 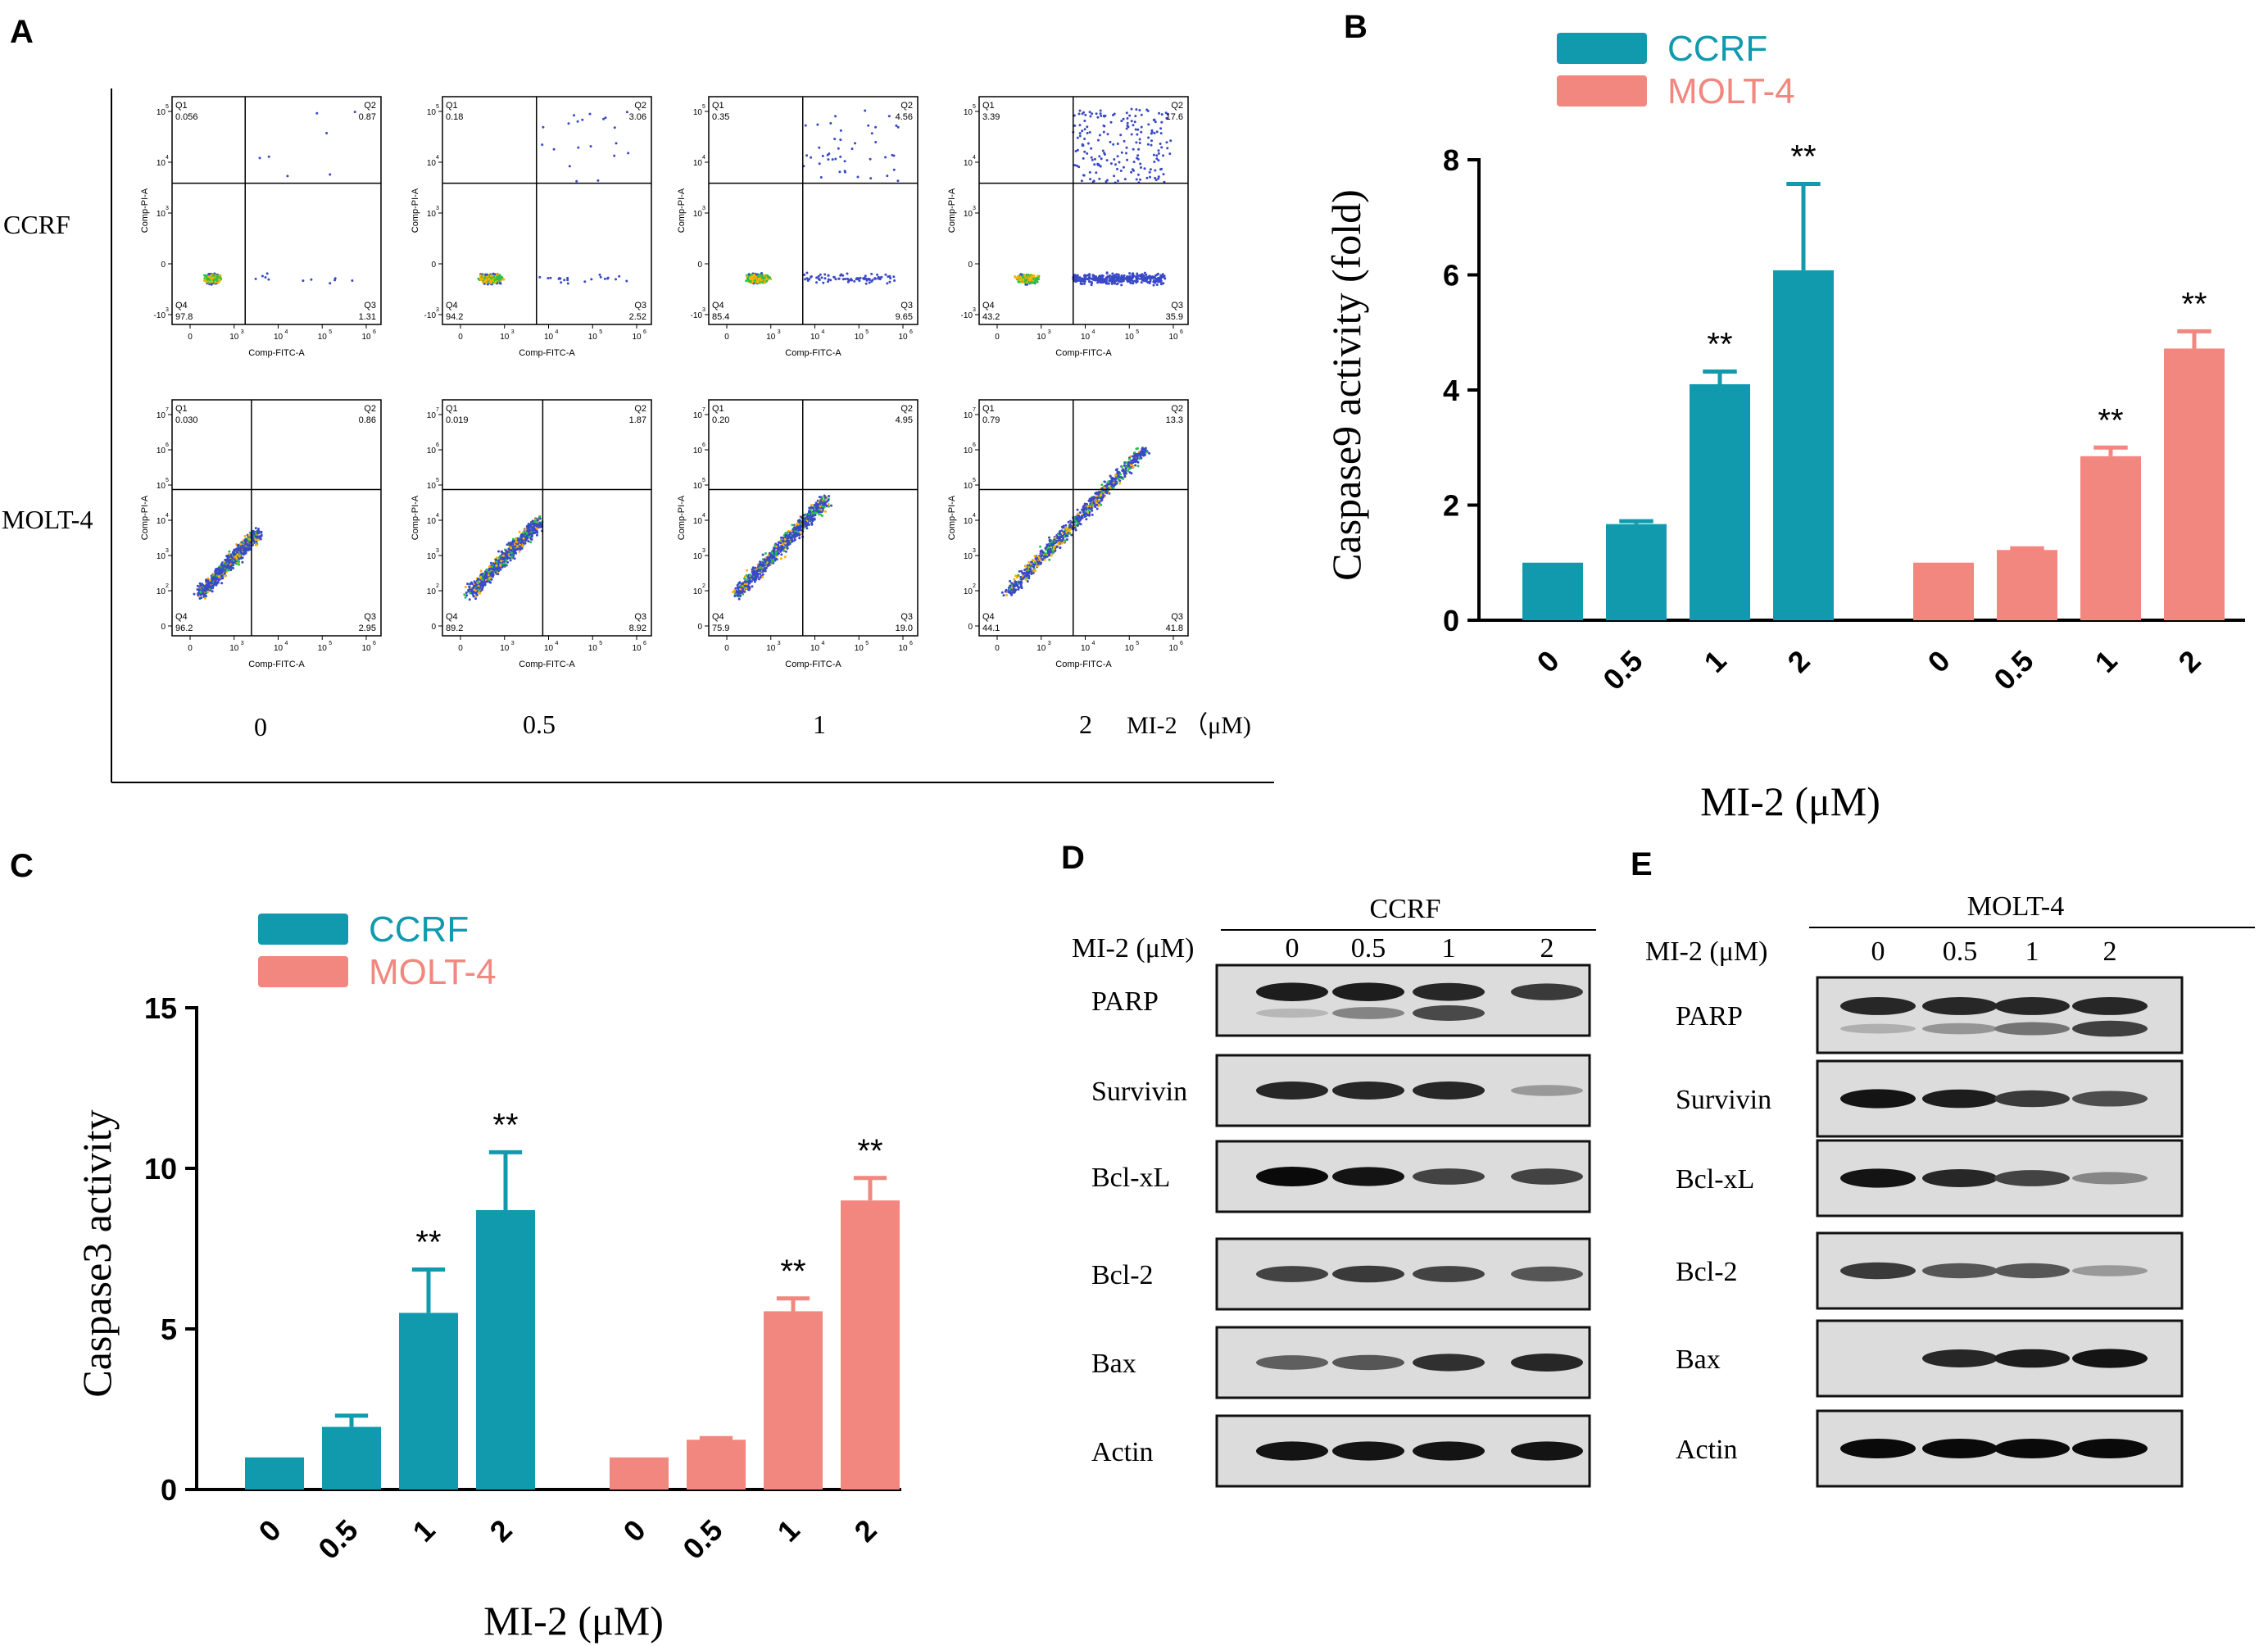 What do you see at coordinates (1177, 306) in the screenshot?
I see `quadrant-text: Q3` at bounding box center [1177, 306].